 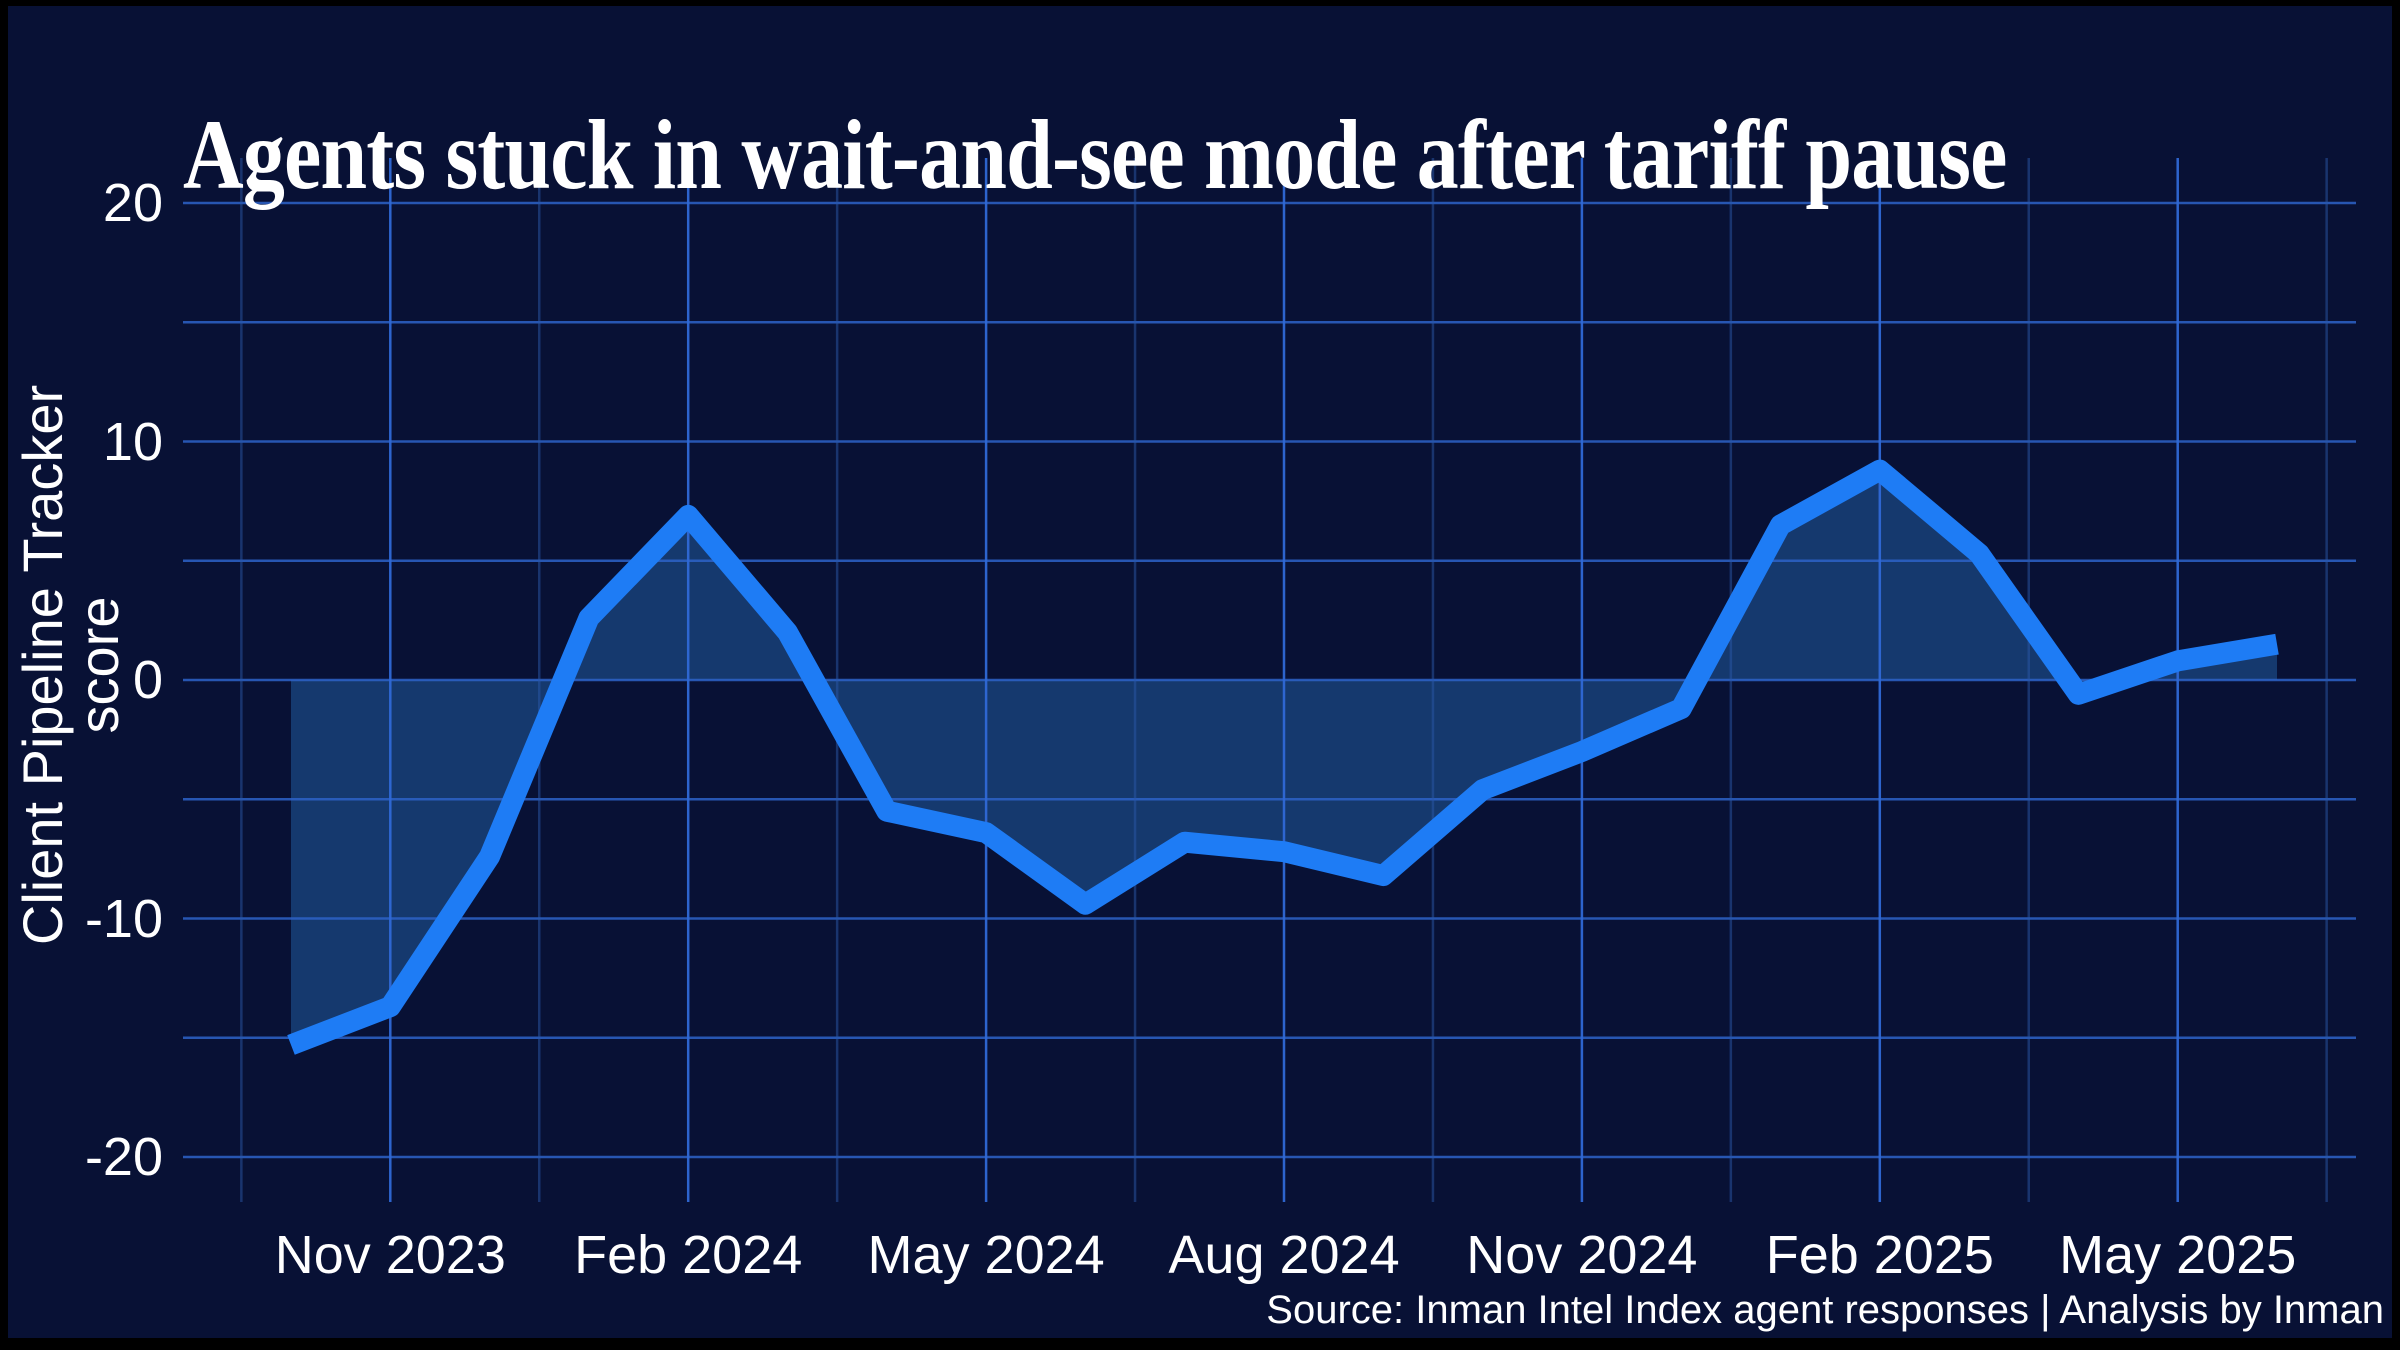 What do you see at coordinates (132, 441) in the screenshot?
I see `y-tick-label: 10` at bounding box center [132, 441].